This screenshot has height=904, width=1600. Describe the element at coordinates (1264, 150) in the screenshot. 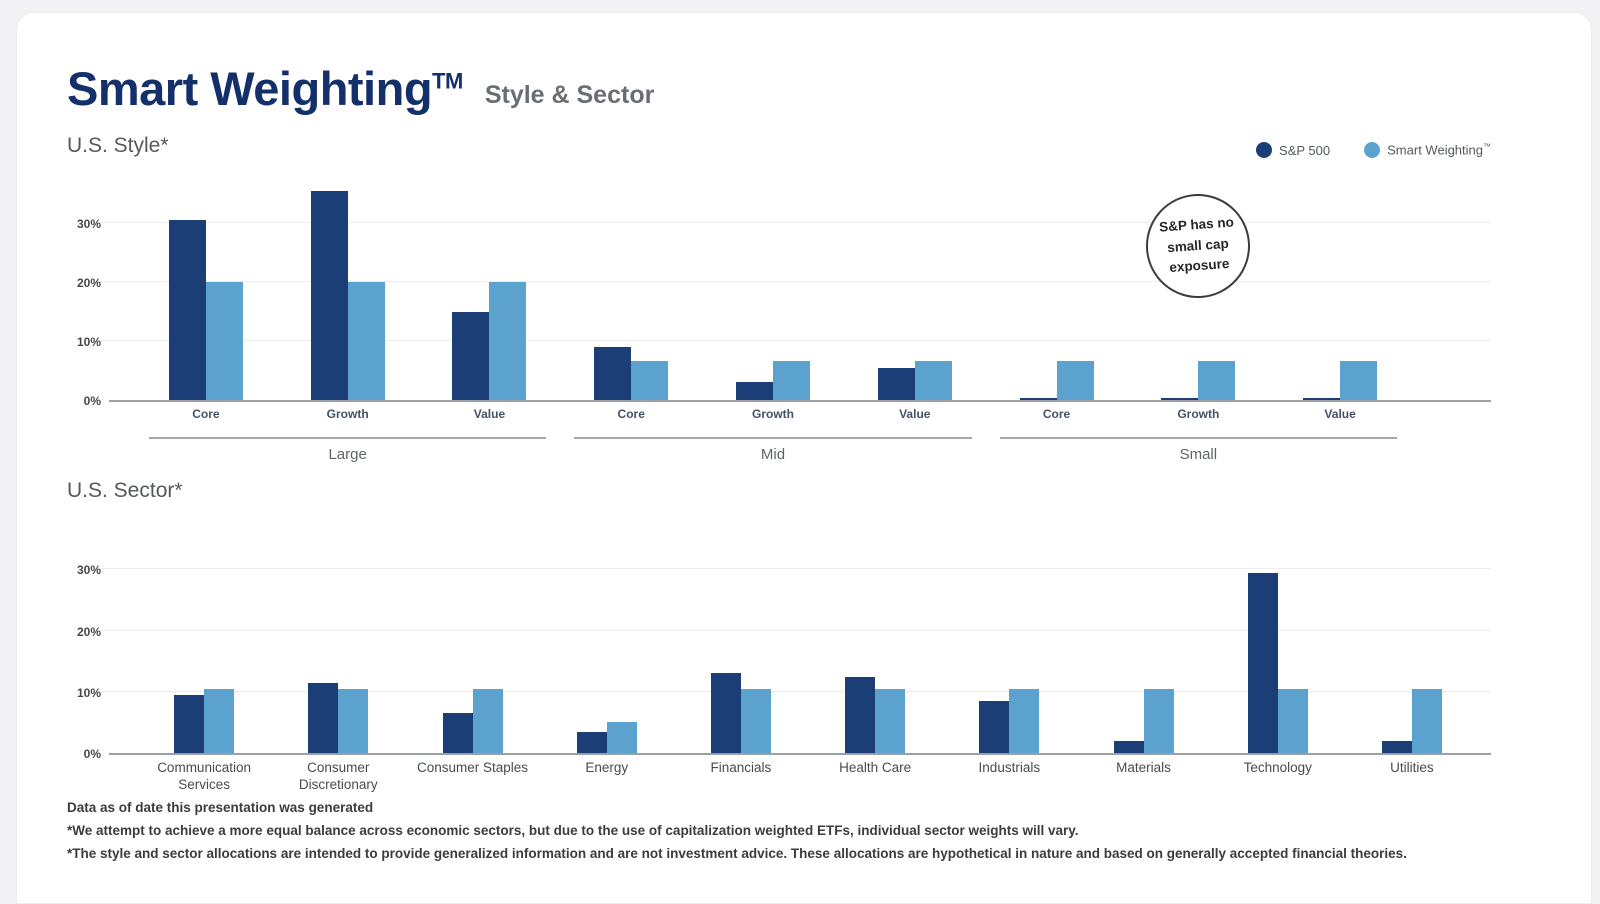

I see `sp500-color-swatch` at that location.